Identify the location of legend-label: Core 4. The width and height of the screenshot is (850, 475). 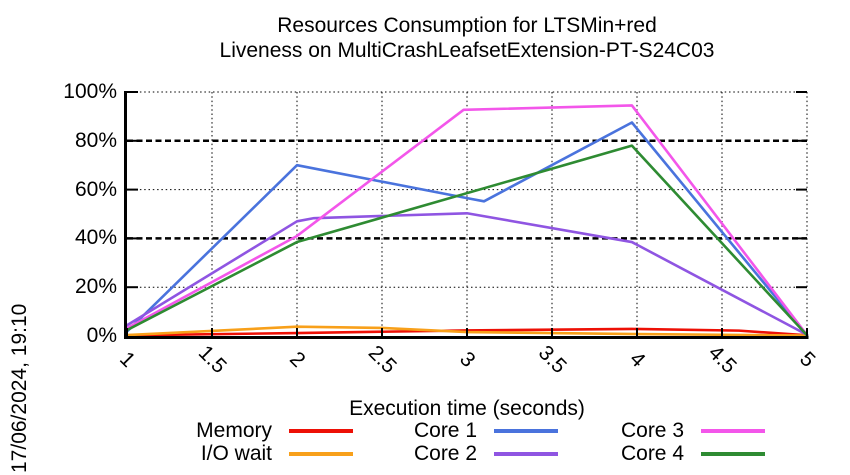
(652, 453).